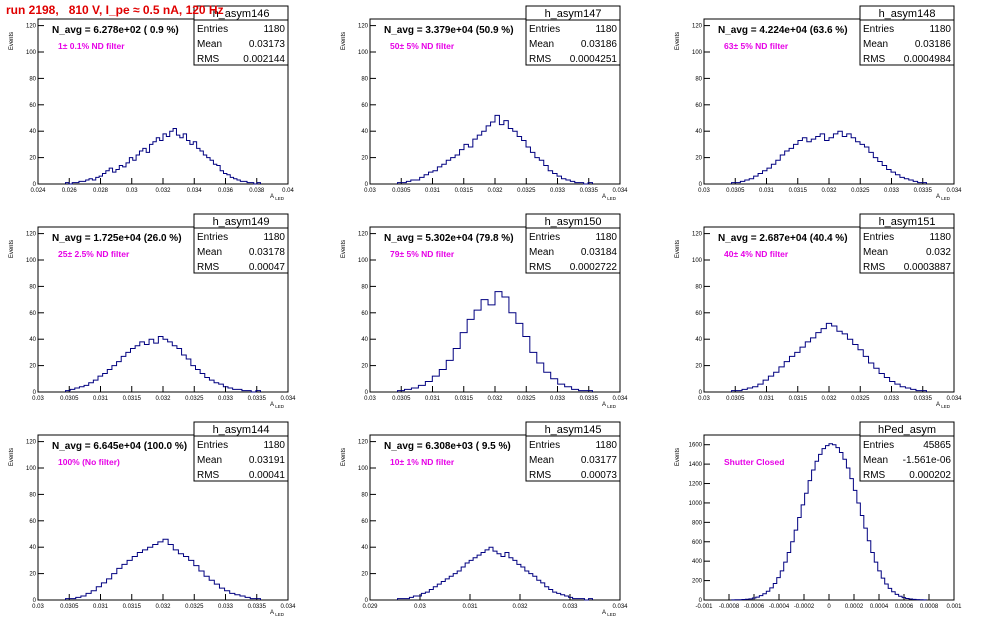 The height and width of the screenshot is (622, 996). What do you see at coordinates (696, 485) in the screenshot?
I see `y-tick-label: 1200` at bounding box center [696, 485].